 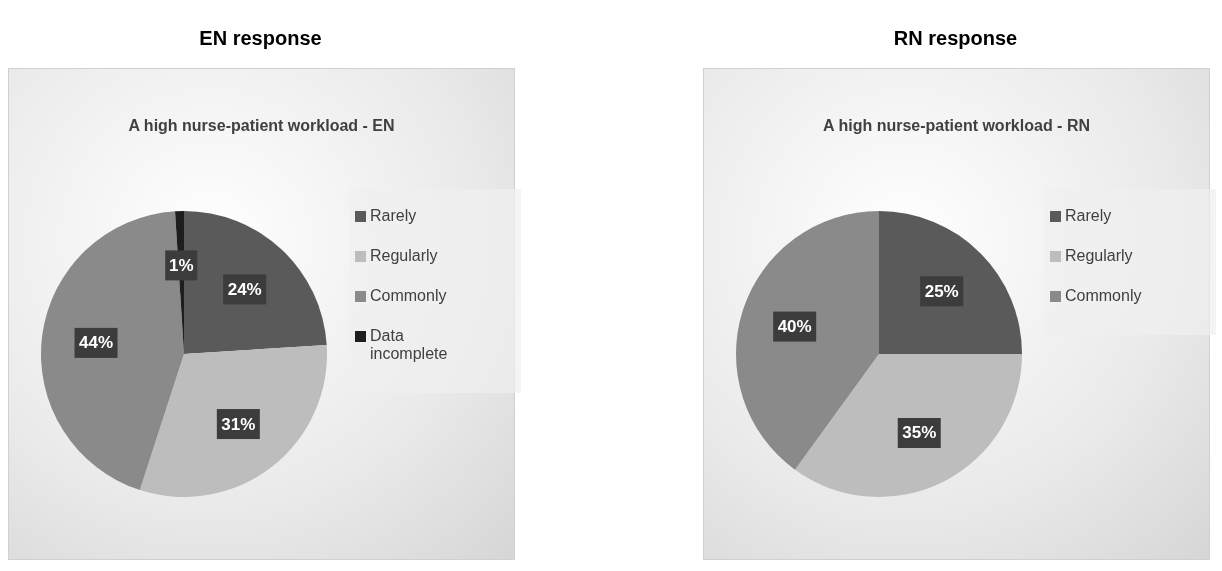 I want to click on chart-subtitle: A high nurse-patient workload - EN, so click(x=261, y=126).